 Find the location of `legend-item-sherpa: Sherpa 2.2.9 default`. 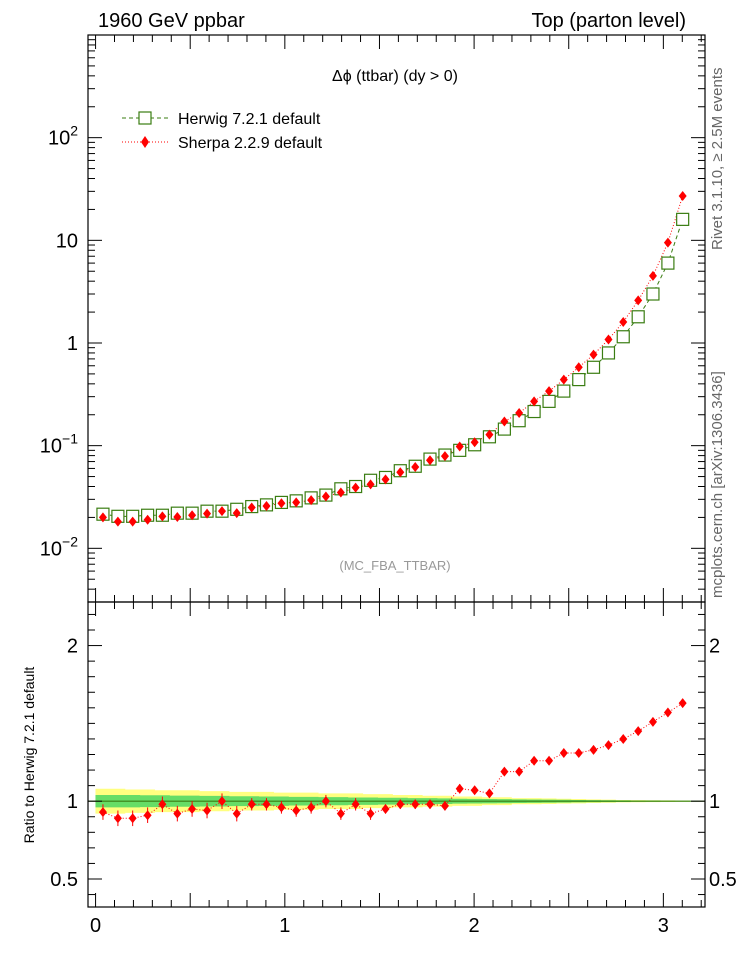

legend-item-sherpa: Sherpa 2.2.9 default is located at coordinates (222, 143).